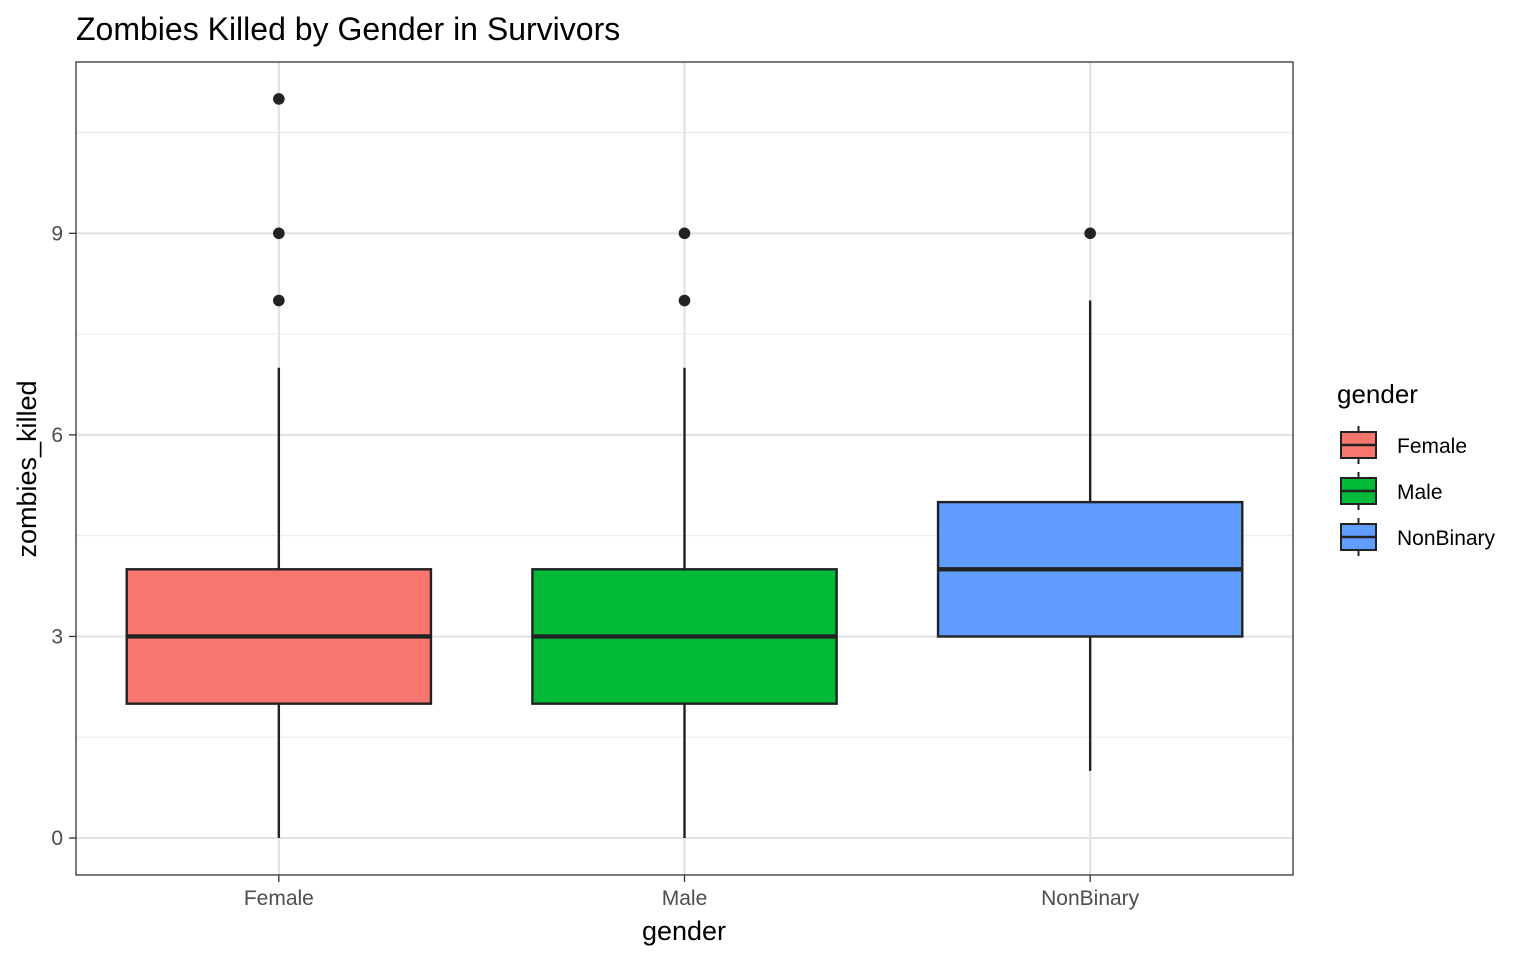 This screenshot has width=1536, height=965. Describe the element at coordinates (684, 931) in the screenshot. I see `x-axis-title: gender` at that location.